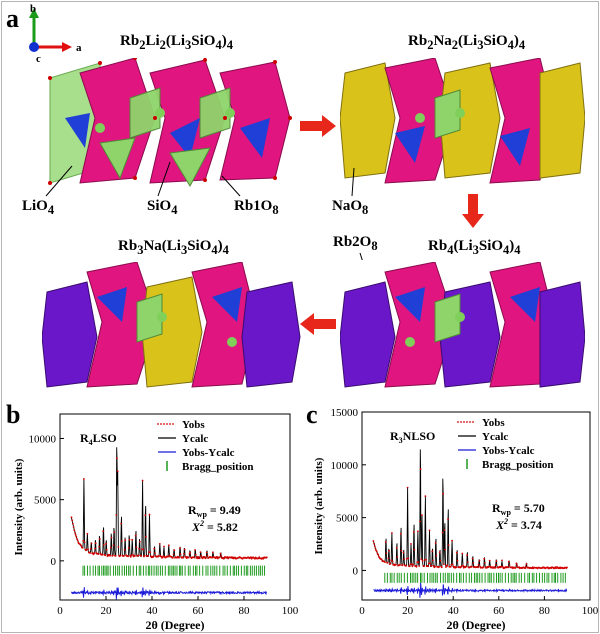 Image resolution: width=600 pixels, height=634 pixels. What do you see at coordinates (176, 42) in the screenshot?
I see `structure-title-1: Rb2Li2(Li3SiO4)4` at bounding box center [176, 42].